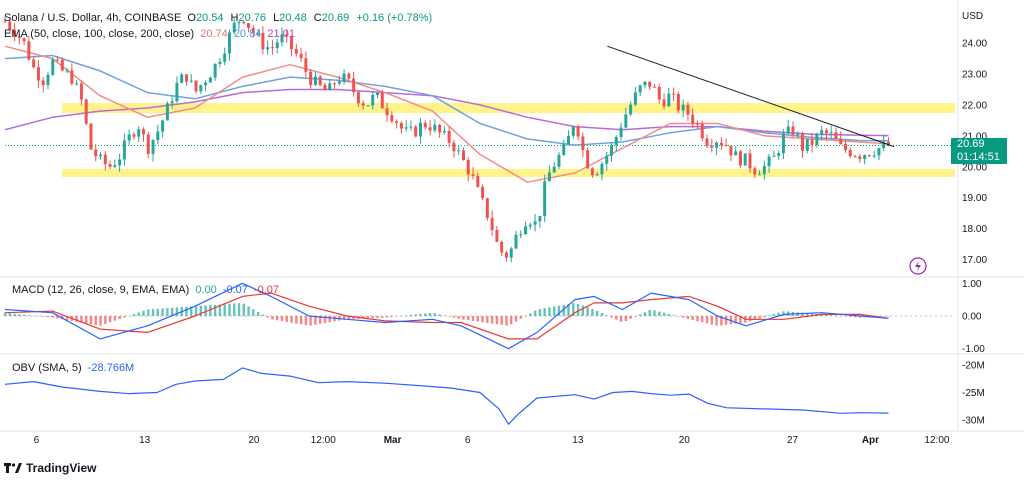 The height and width of the screenshot is (483, 1024). I want to click on branding: TradingView, so click(50, 468).